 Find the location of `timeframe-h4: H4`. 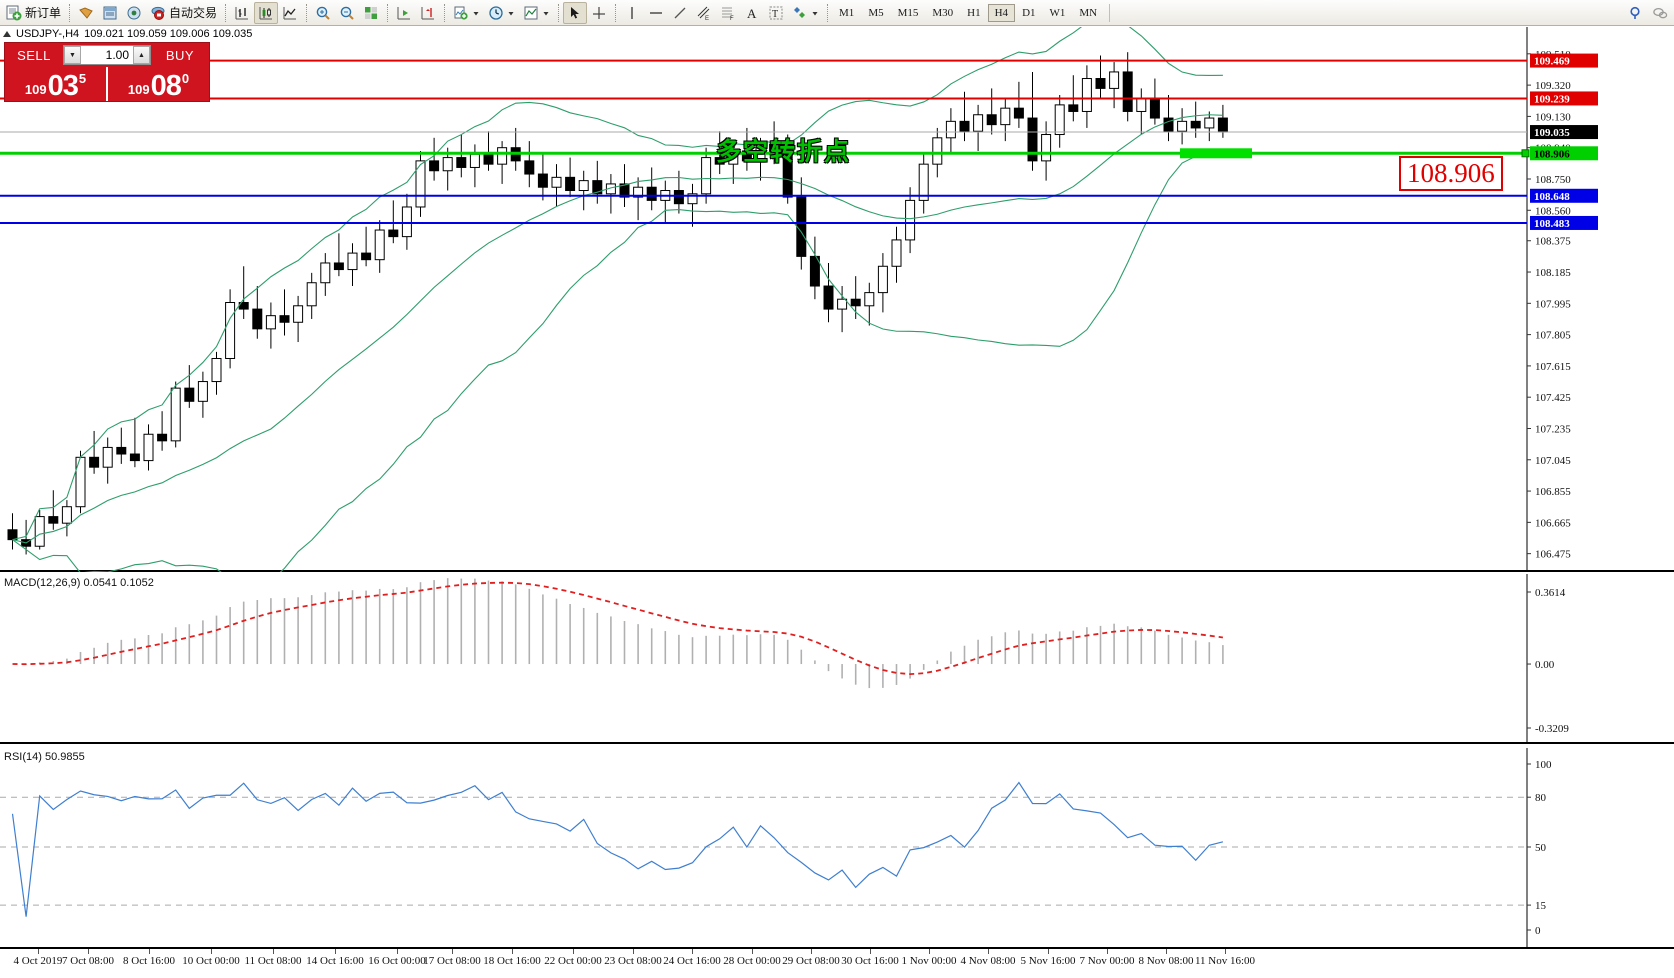

timeframe-h4: H4 is located at coordinates (1001, 12).